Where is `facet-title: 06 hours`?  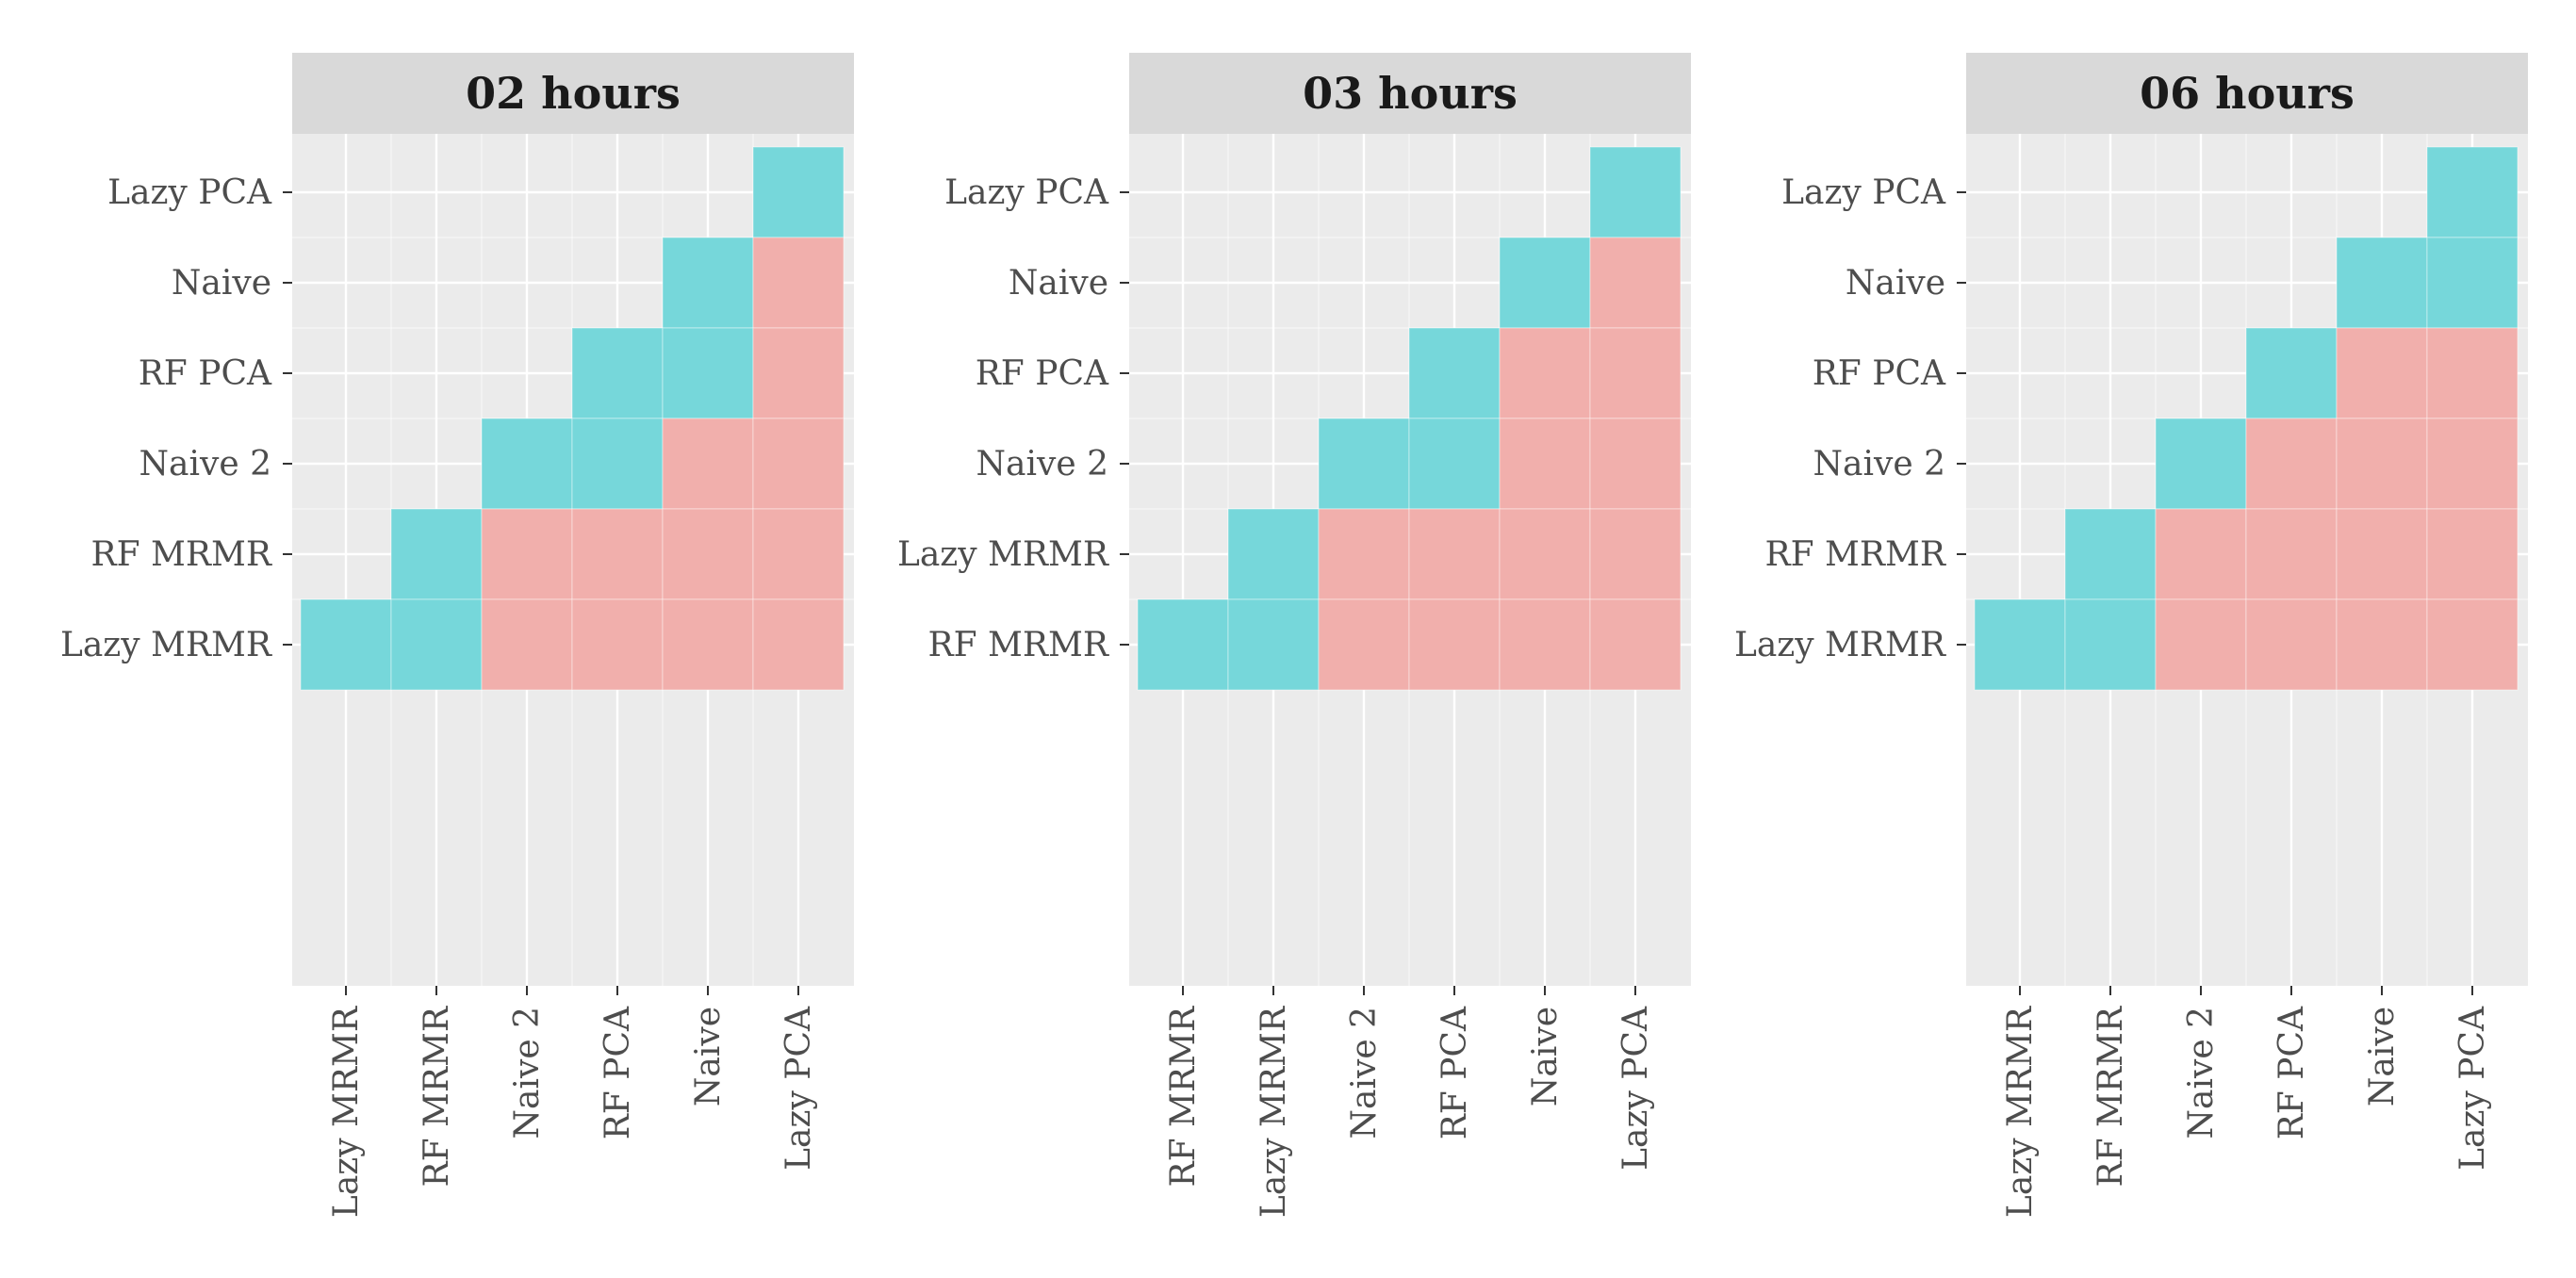 facet-title: 06 hours is located at coordinates (2247, 93).